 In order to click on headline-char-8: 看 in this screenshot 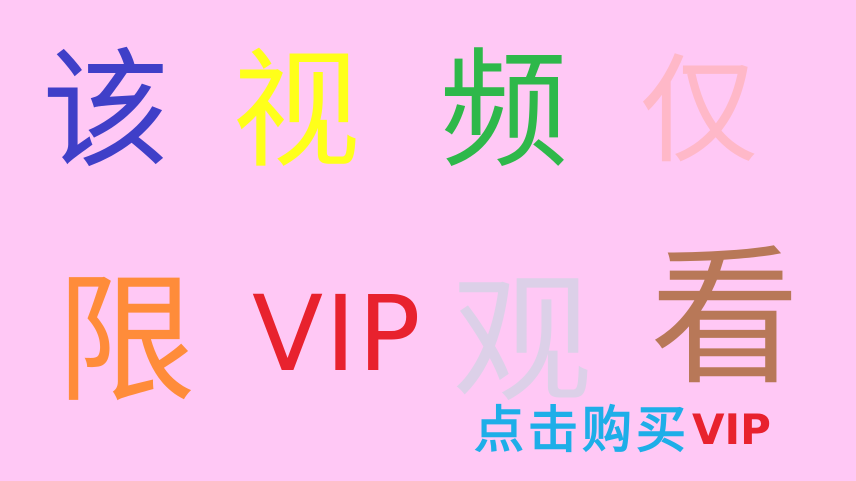, I will do `click(725, 319)`.